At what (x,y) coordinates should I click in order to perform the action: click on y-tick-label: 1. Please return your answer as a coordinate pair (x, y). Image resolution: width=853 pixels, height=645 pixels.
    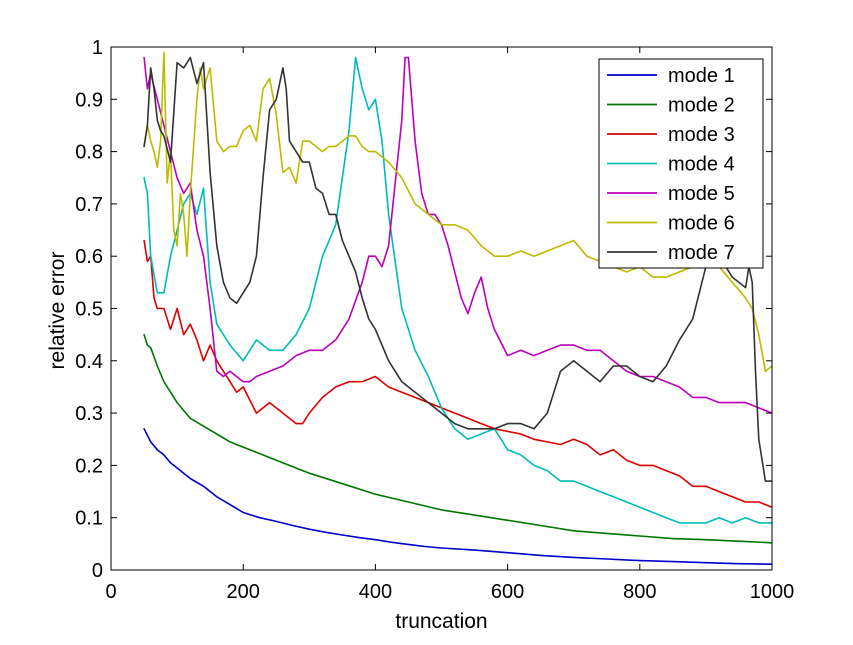
    Looking at the image, I should click on (97, 48).